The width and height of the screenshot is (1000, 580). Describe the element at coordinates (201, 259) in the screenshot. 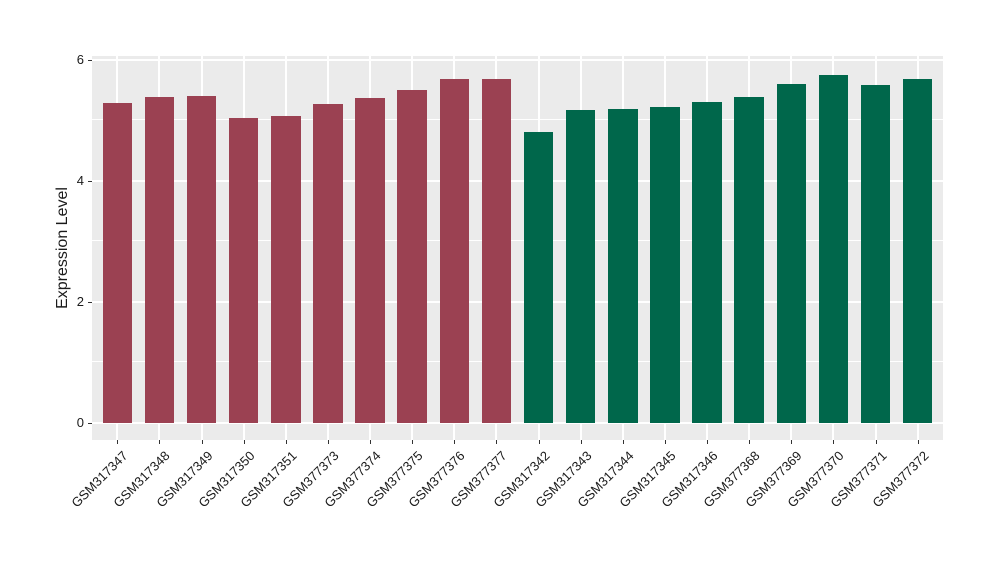

I see `bar-GSM317349` at that location.